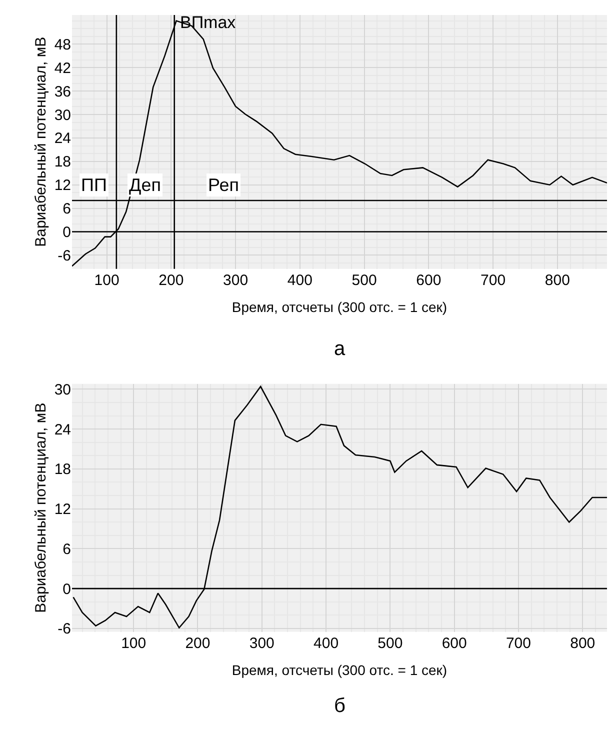  Describe the element at coordinates (94, 185) in the screenshot. I see `annotation: ПП` at that location.